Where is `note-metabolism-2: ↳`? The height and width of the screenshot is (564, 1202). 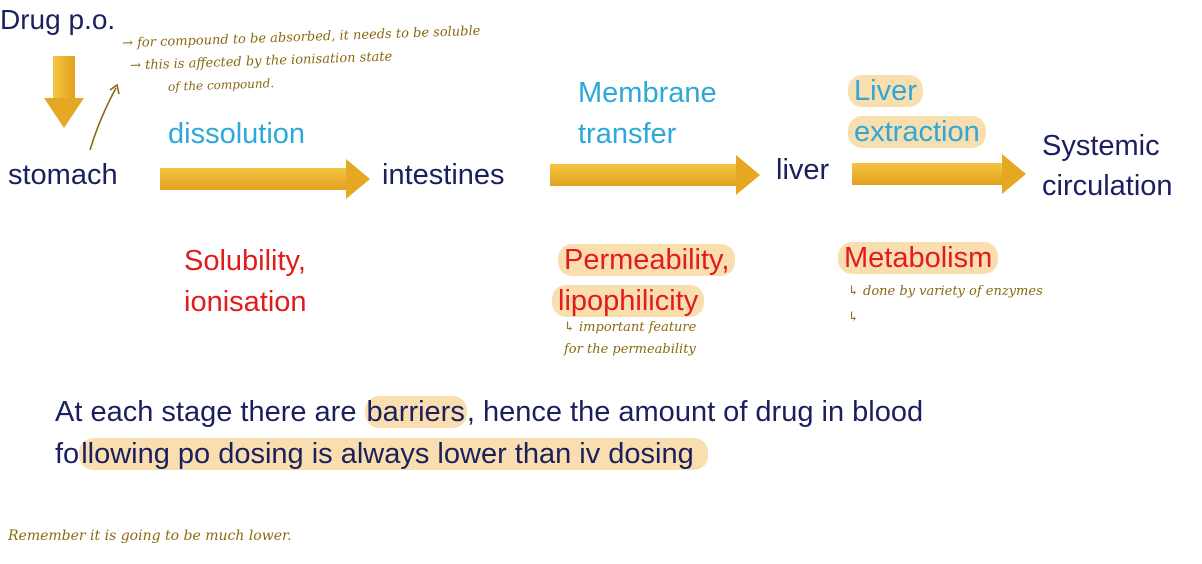 note-metabolism-2: ↳ is located at coordinates (853, 317).